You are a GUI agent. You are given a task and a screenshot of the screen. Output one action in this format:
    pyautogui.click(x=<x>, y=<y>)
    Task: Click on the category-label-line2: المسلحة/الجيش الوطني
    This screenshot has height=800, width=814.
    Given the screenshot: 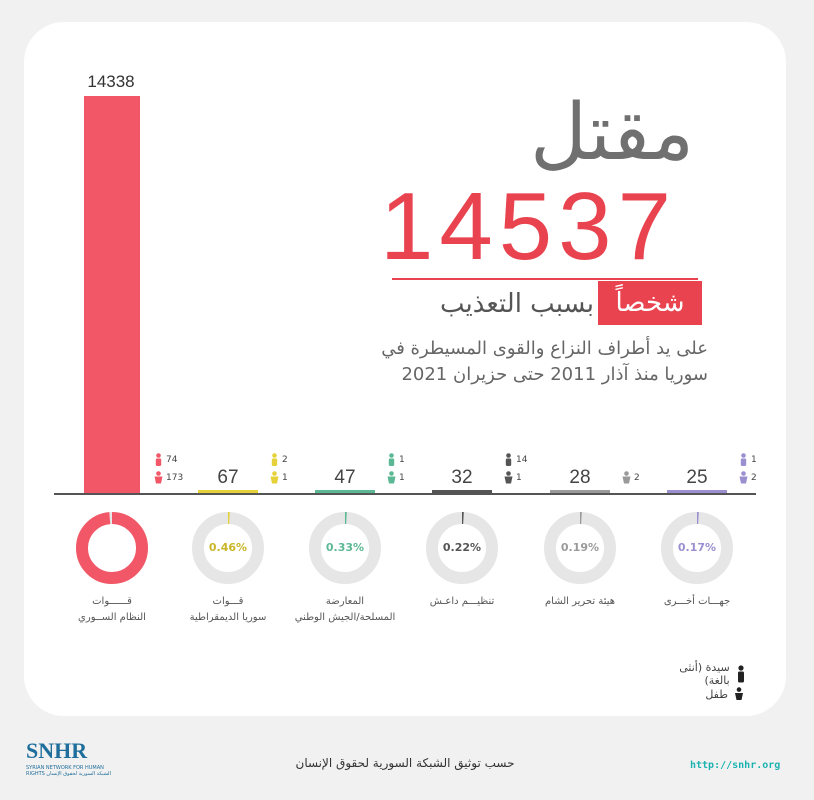 What is the action you would take?
    pyautogui.click(x=345, y=617)
    